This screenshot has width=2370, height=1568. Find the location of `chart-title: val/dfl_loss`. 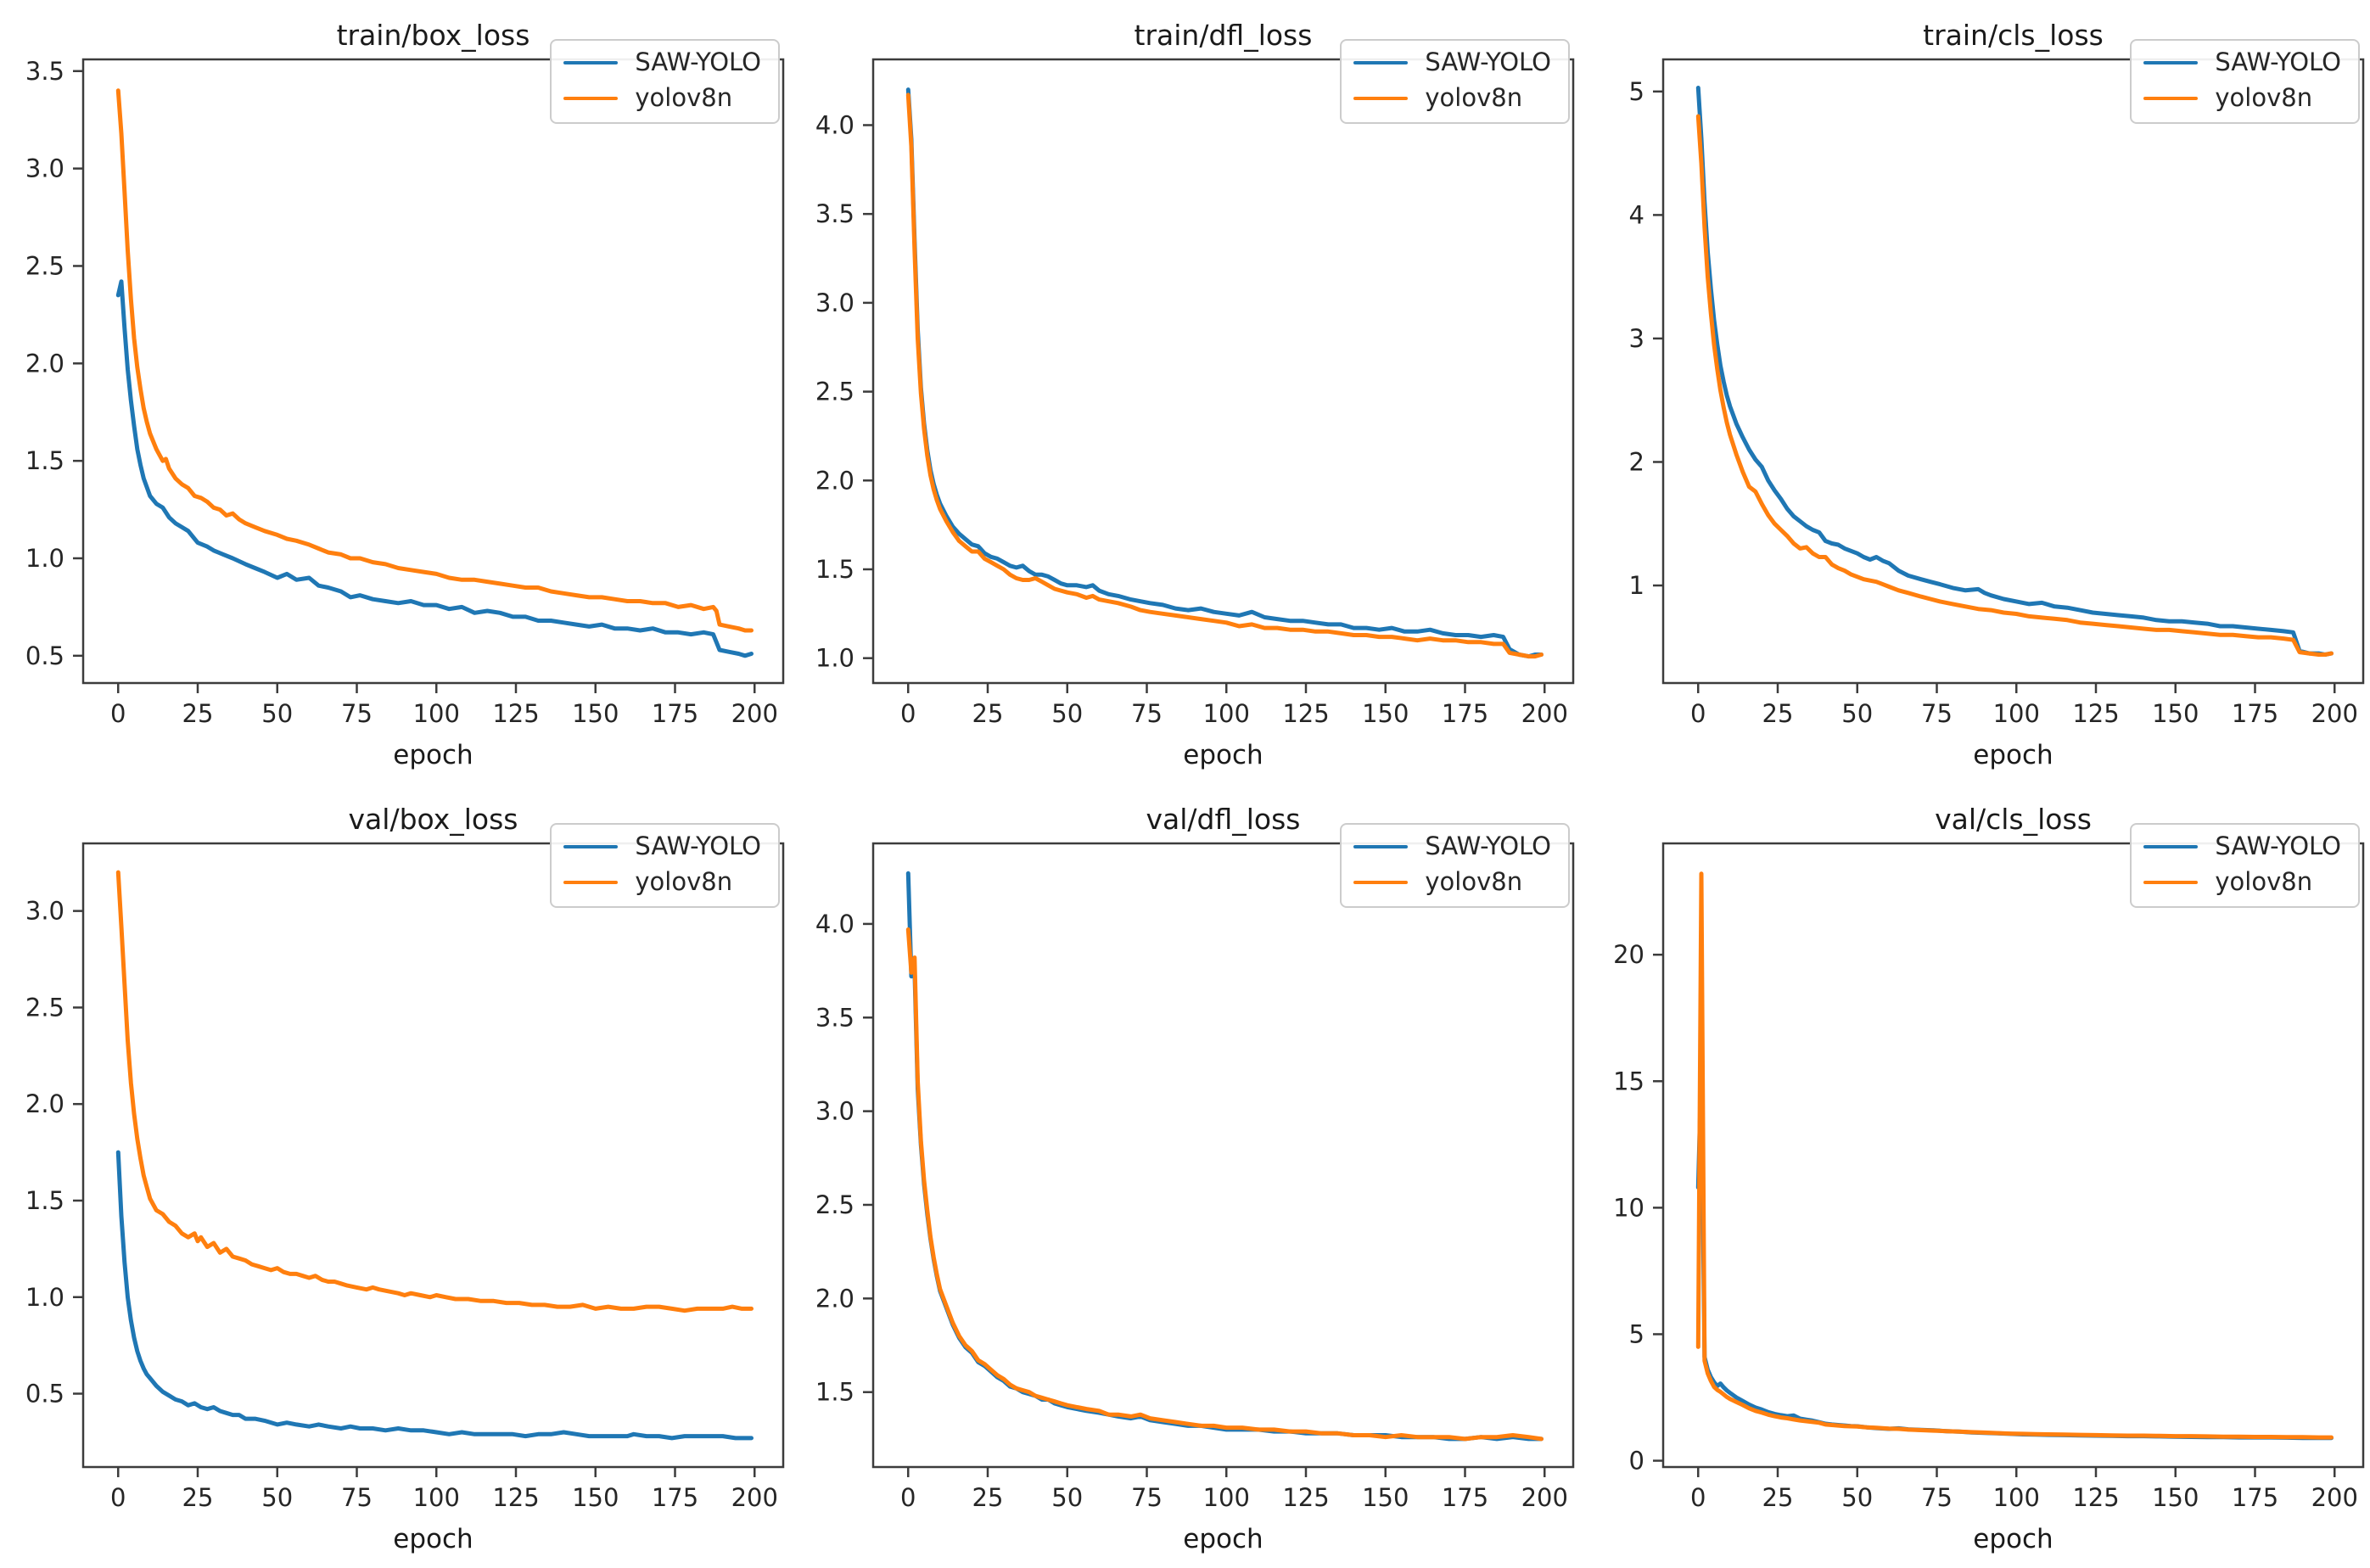

chart-title: val/dfl_loss is located at coordinates (1224, 820).